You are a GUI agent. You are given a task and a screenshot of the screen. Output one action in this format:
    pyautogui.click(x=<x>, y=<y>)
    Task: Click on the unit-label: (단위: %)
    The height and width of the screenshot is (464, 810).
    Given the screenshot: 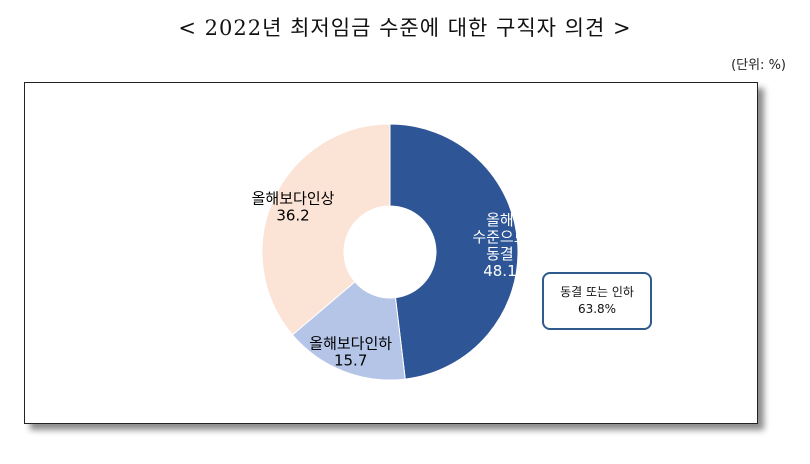 What is the action you would take?
    pyautogui.click(x=758, y=65)
    